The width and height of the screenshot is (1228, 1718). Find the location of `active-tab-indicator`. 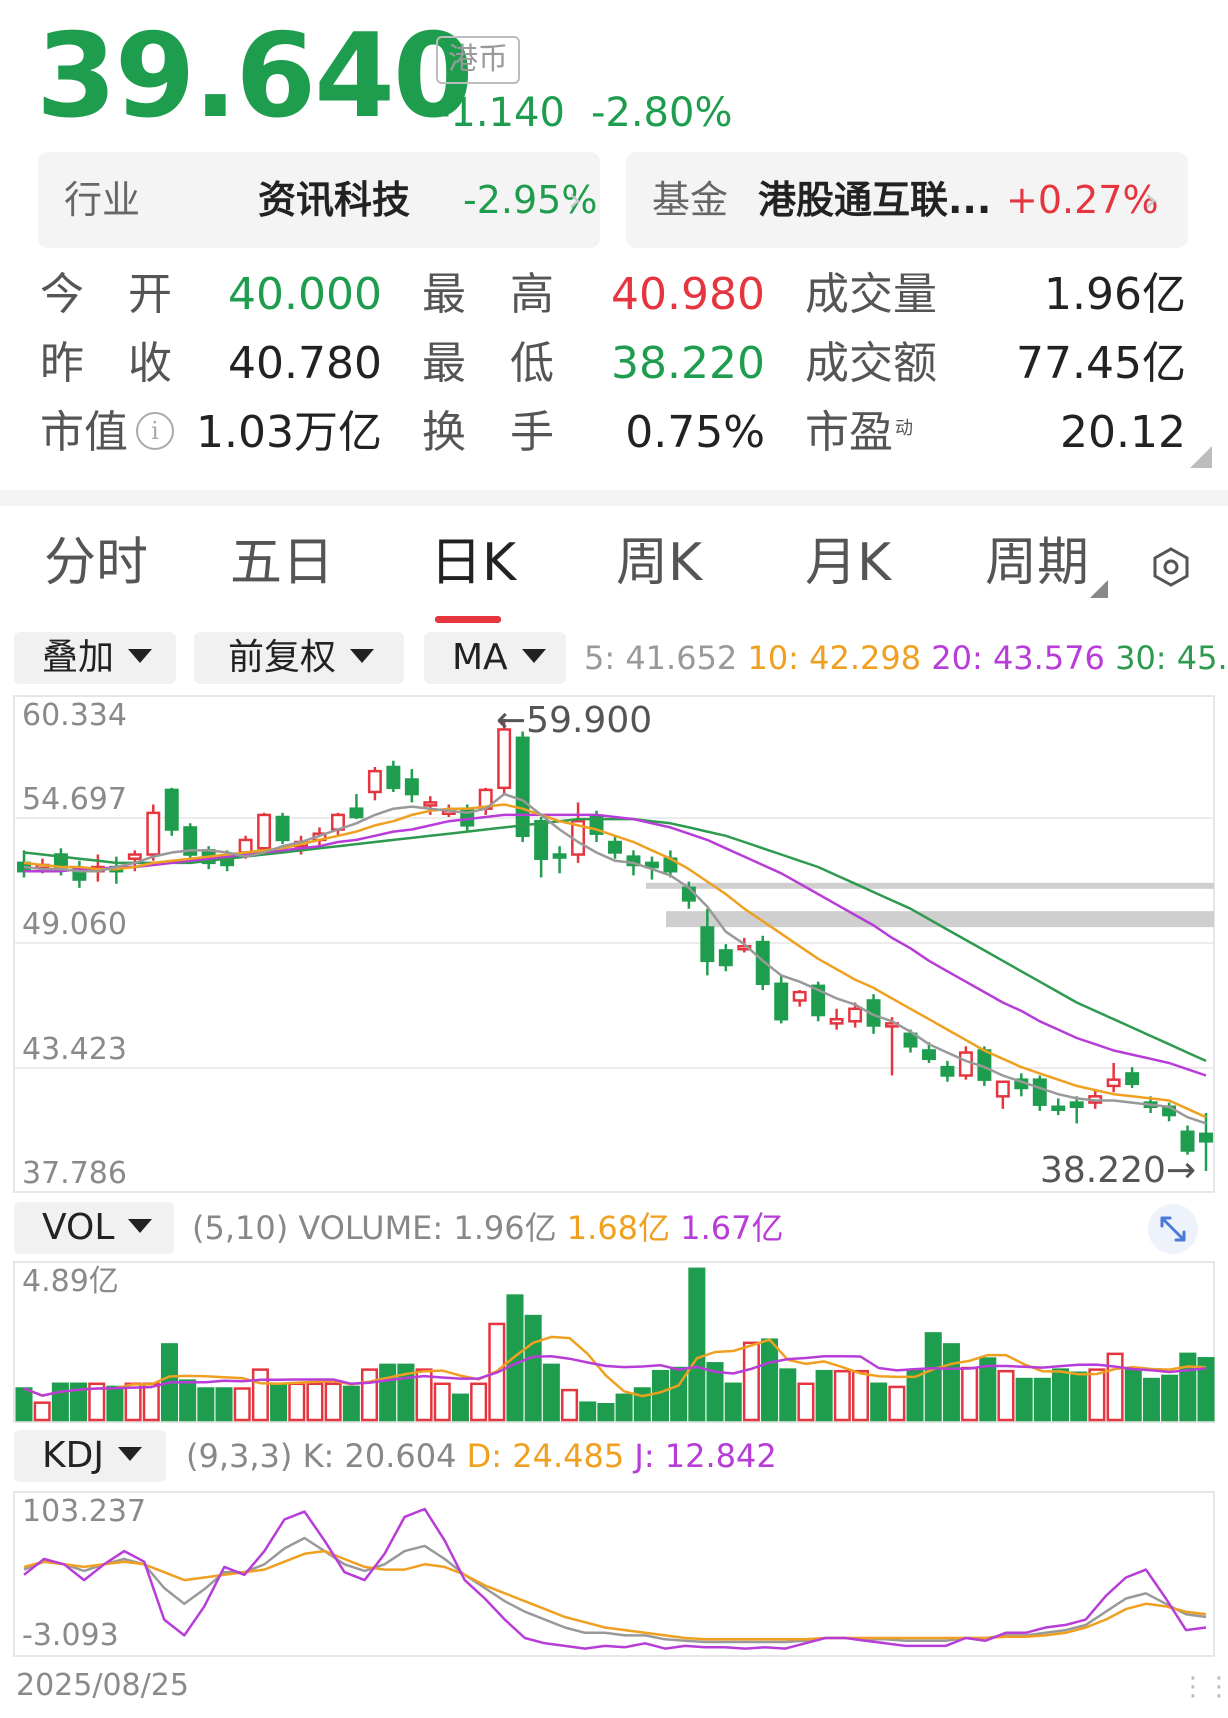

active-tab-indicator is located at coordinates (468, 619).